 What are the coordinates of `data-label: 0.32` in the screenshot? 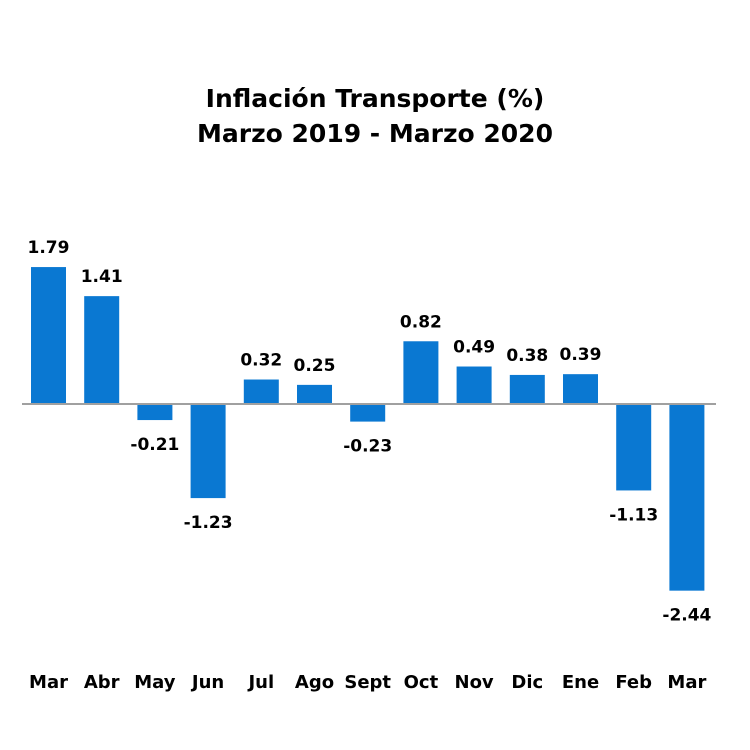 It's located at (261, 361).